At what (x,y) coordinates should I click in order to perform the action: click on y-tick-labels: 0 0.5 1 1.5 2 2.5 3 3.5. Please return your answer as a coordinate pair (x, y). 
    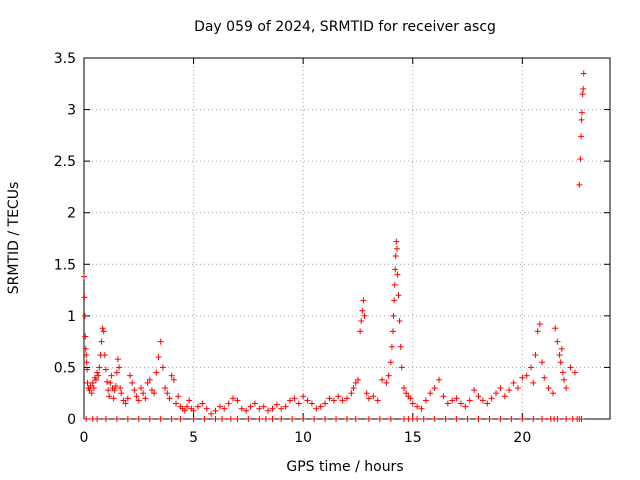
    Looking at the image, I should click on (65, 239).